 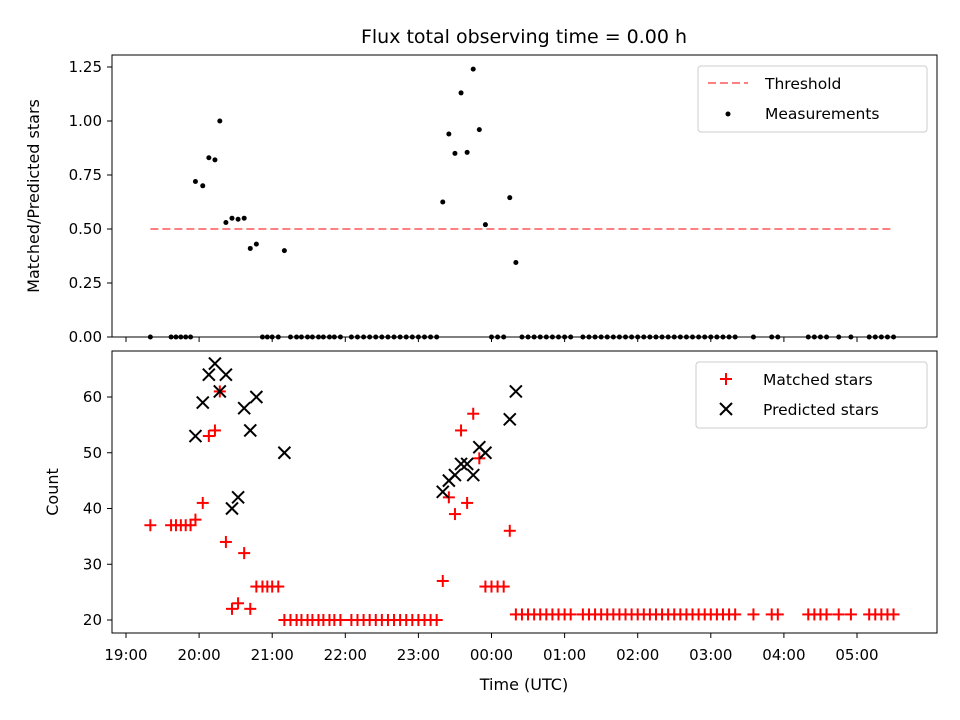 What do you see at coordinates (524, 37) in the screenshot?
I see `chart-title: Flux total observing time = 0.00 h` at bounding box center [524, 37].